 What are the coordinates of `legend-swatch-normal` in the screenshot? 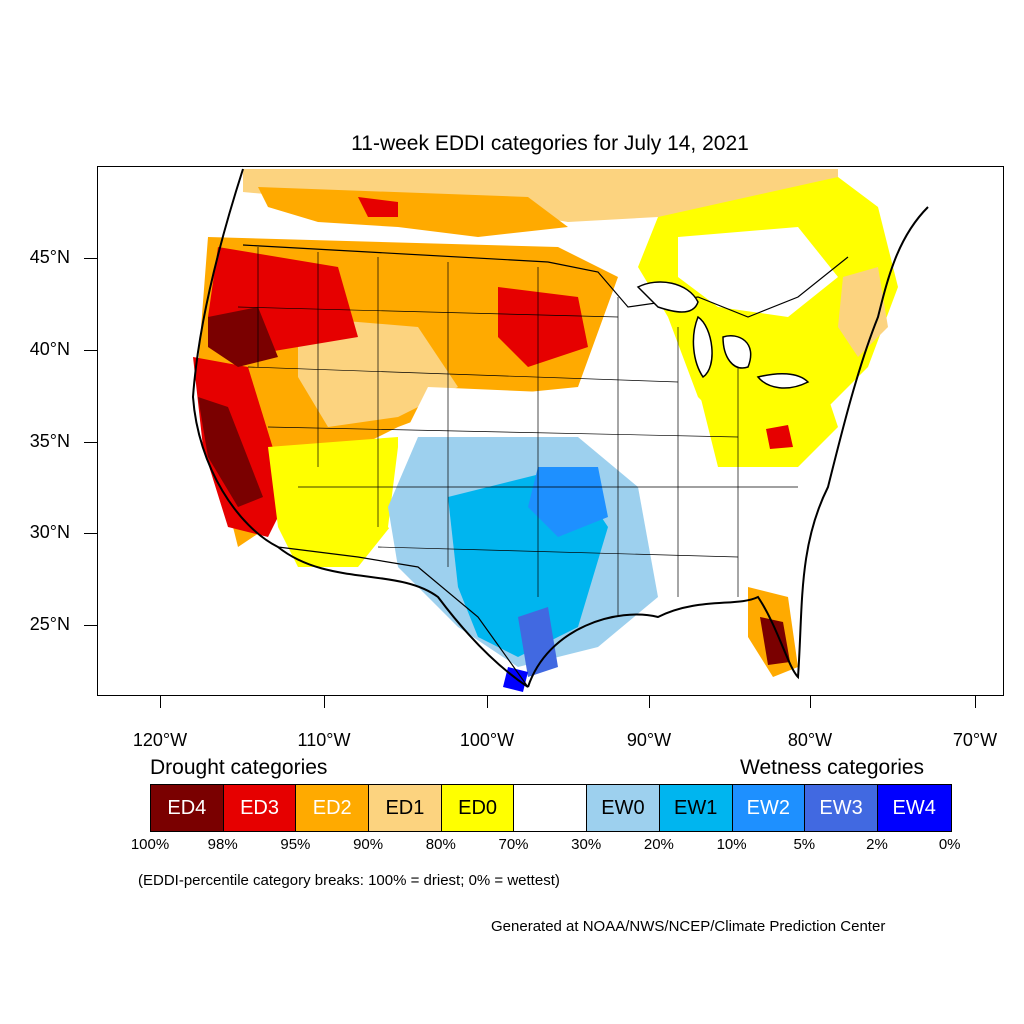 It's located at (551, 808).